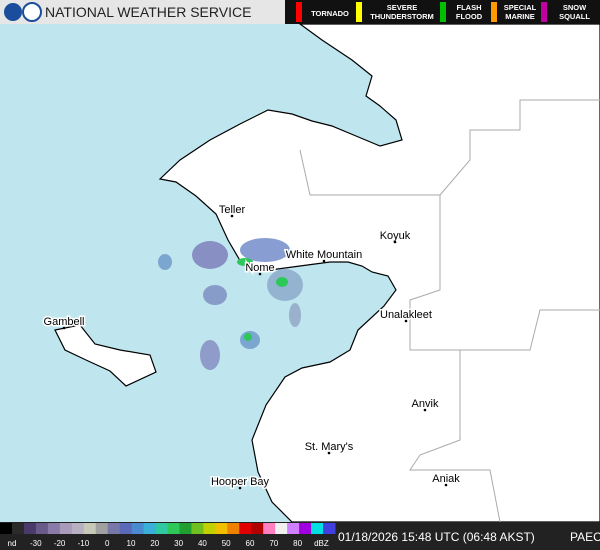 The width and height of the screenshot is (600, 550). Describe the element at coordinates (402, 16) in the screenshot. I see `warning-label: THUNDERSTORM` at that location.